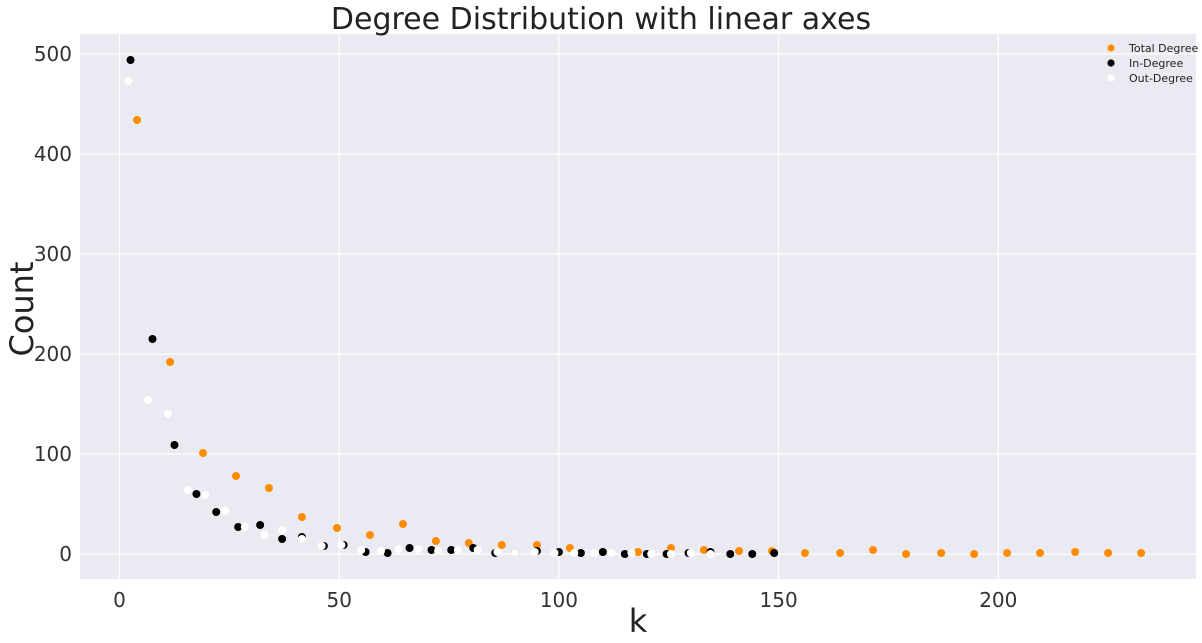 The height and width of the screenshot is (643, 1202). What do you see at coordinates (1156, 63) in the screenshot?
I see `legend-label: In-Degree` at bounding box center [1156, 63].